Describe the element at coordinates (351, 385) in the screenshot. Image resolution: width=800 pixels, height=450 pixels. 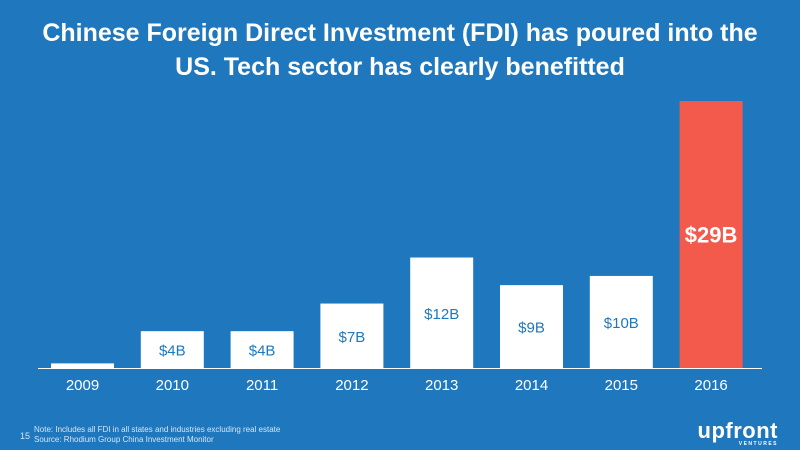
I see `x-tick-label-2012: 2012` at that location.